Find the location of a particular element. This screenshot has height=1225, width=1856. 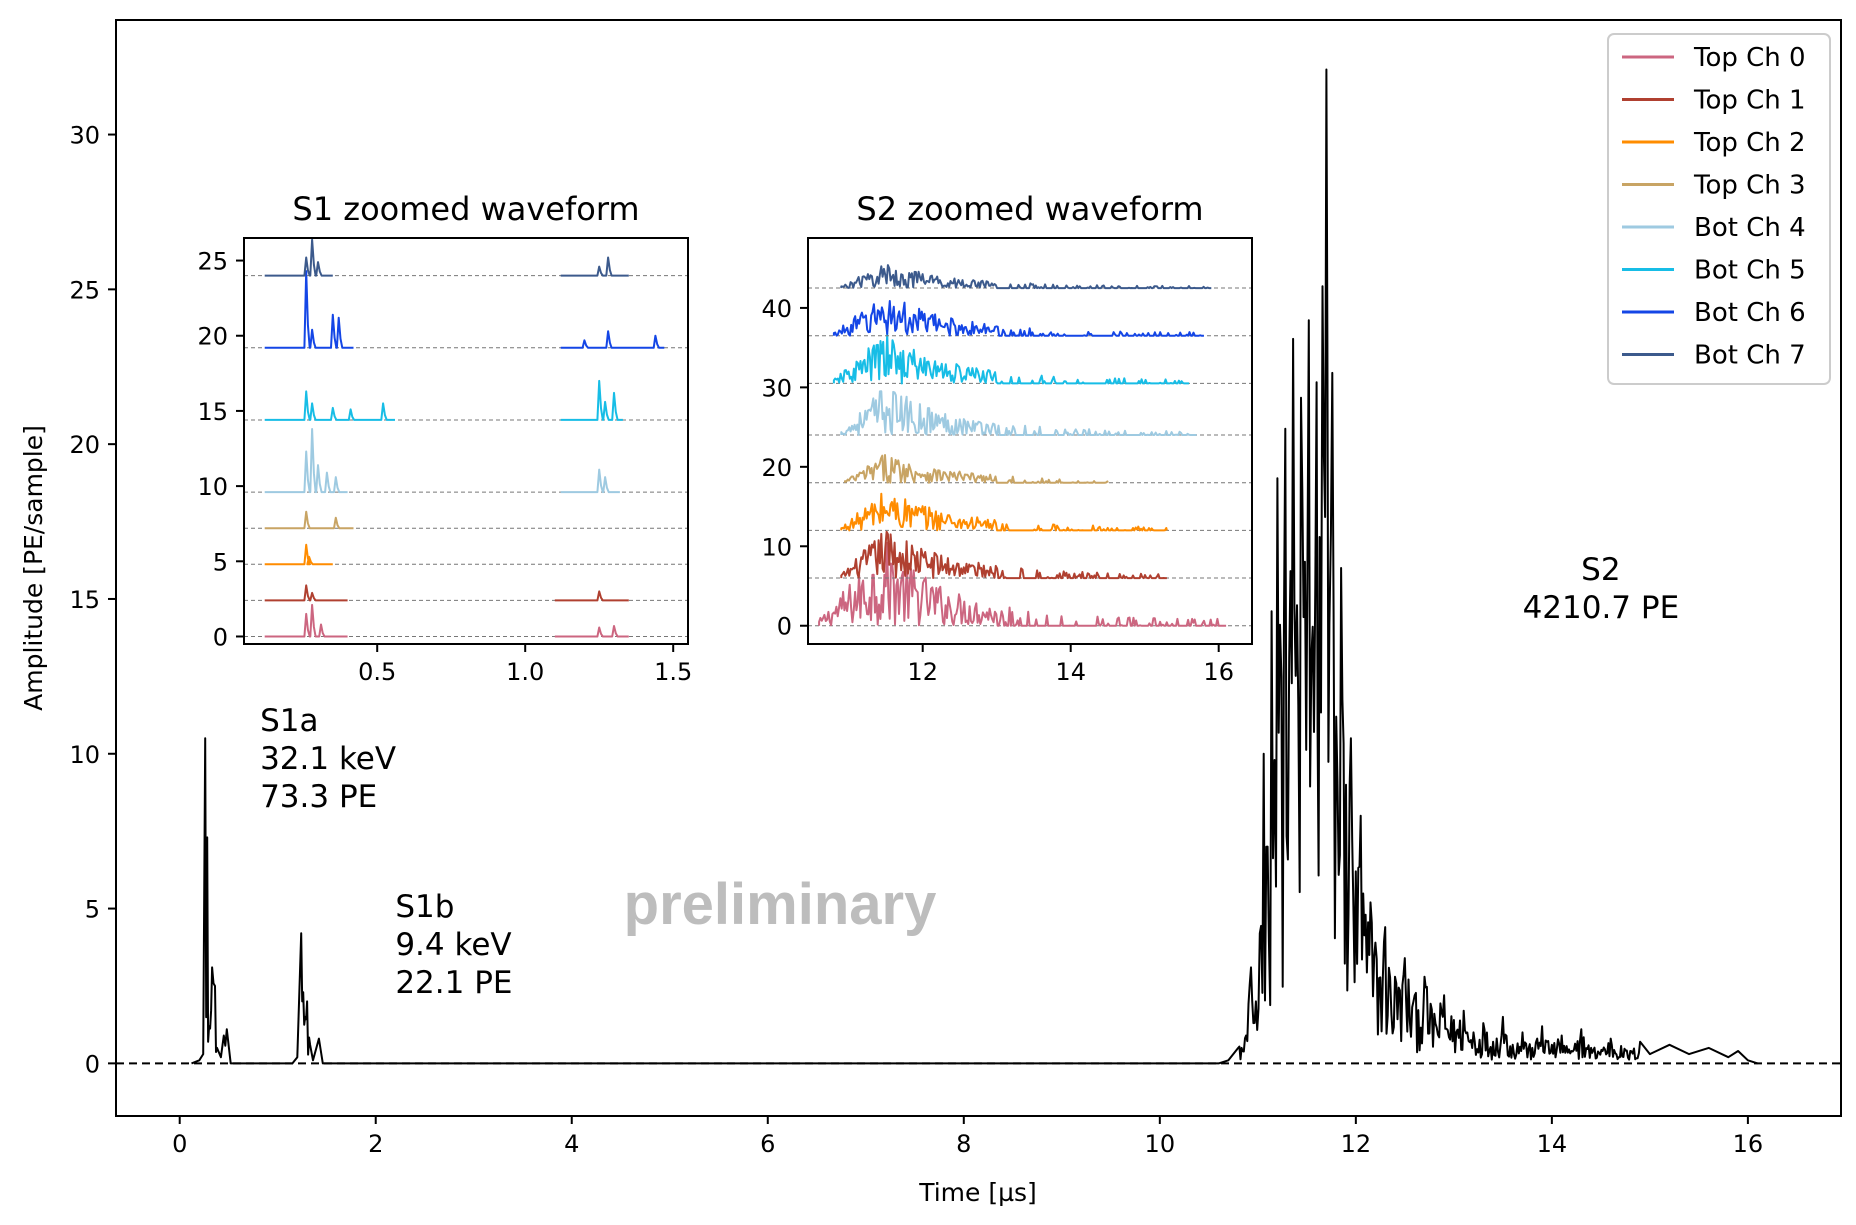

preliminary-watermark: preliminary is located at coordinates (780, 904).